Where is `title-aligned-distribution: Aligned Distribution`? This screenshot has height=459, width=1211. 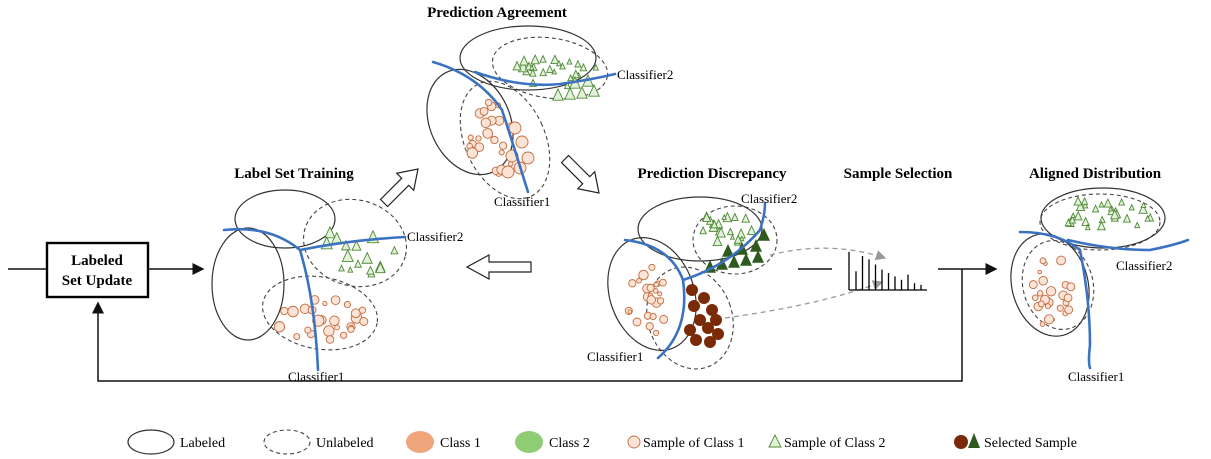 title-aligned-distribution: Aligned Distribution is located at coordinates (1095, 174).